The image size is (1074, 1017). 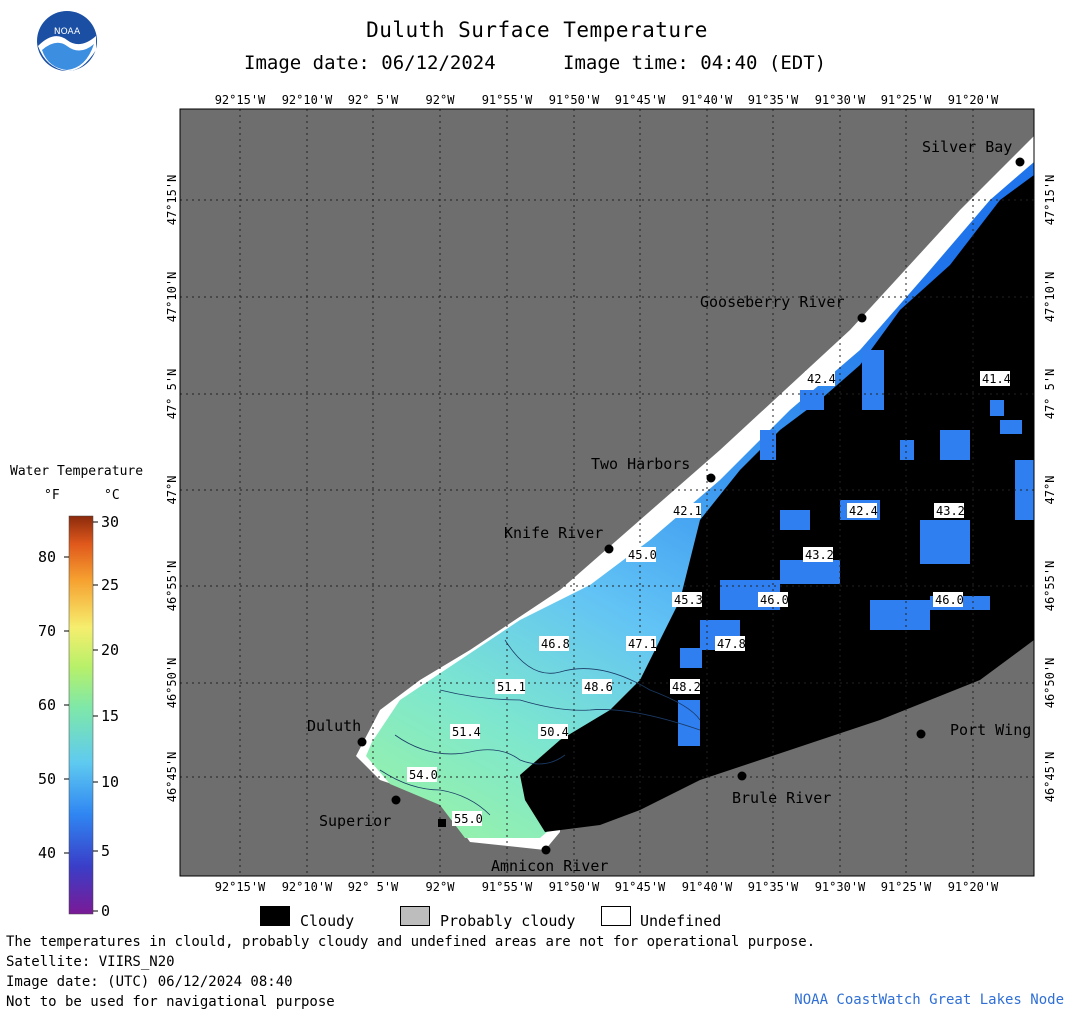 I want to click on temp-label: 54.0, so click(x=423, y=775).